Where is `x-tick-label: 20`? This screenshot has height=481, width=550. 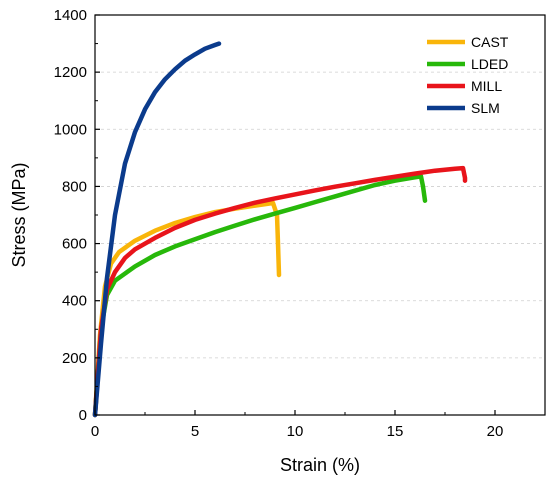
x-tick-label: 20 is located at coordinates (495, 431).